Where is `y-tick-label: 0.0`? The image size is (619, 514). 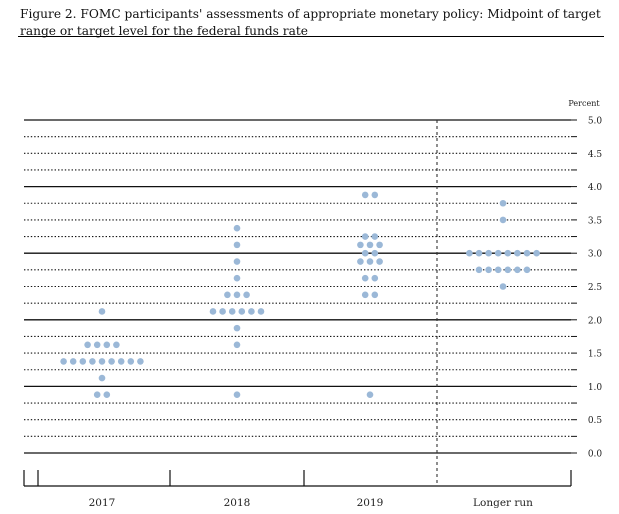
y-tick-label: 0.0 is located at coordinates (595, 455).